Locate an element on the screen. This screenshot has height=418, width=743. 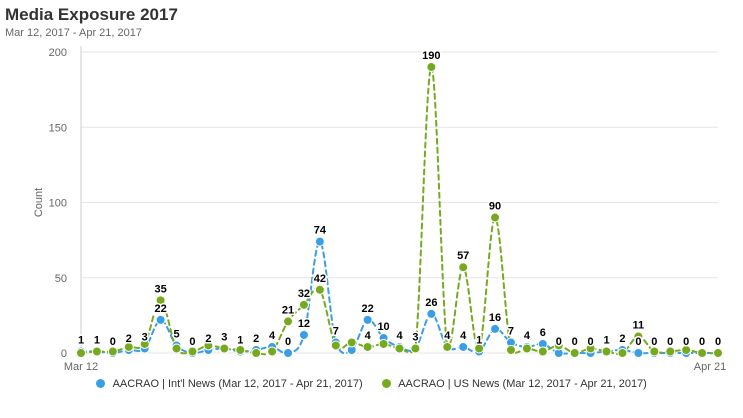
data-label: 26 is located at coordinates (431, 303).